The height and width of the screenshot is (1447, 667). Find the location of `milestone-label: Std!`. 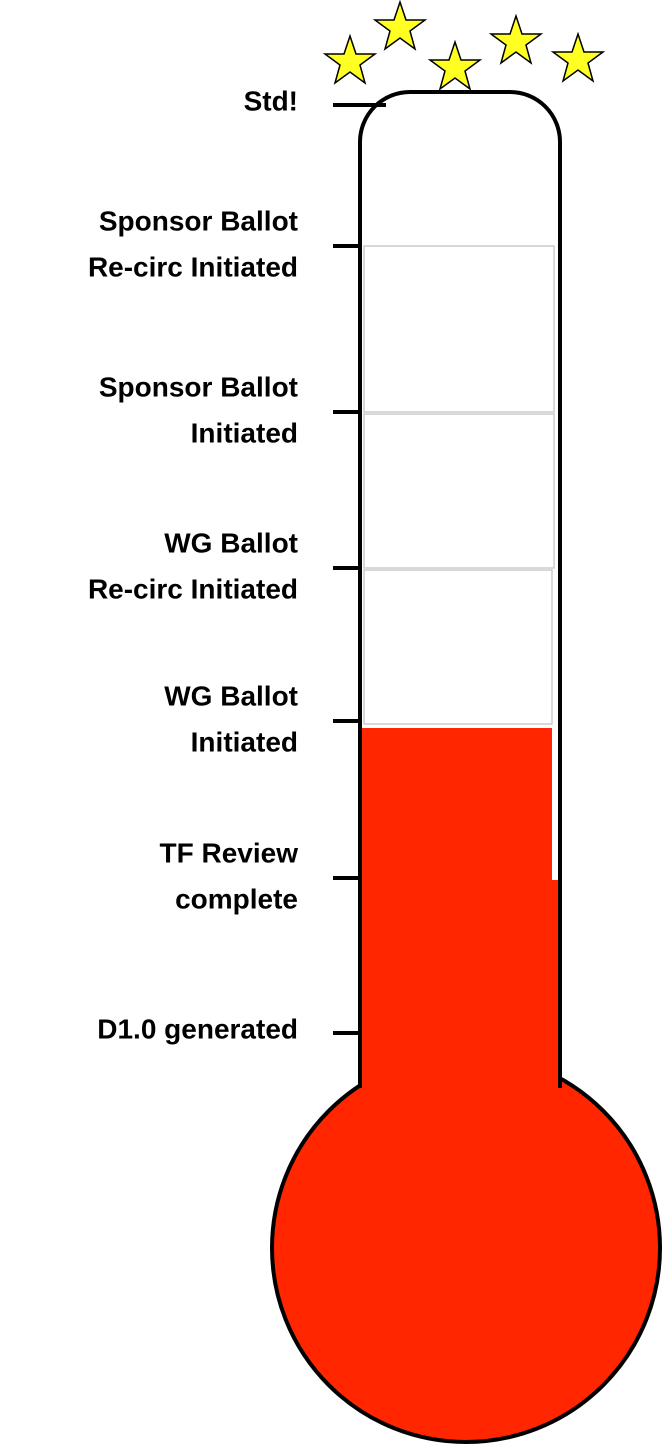

milestone-label: Std! is located at coordinates (271, 100).